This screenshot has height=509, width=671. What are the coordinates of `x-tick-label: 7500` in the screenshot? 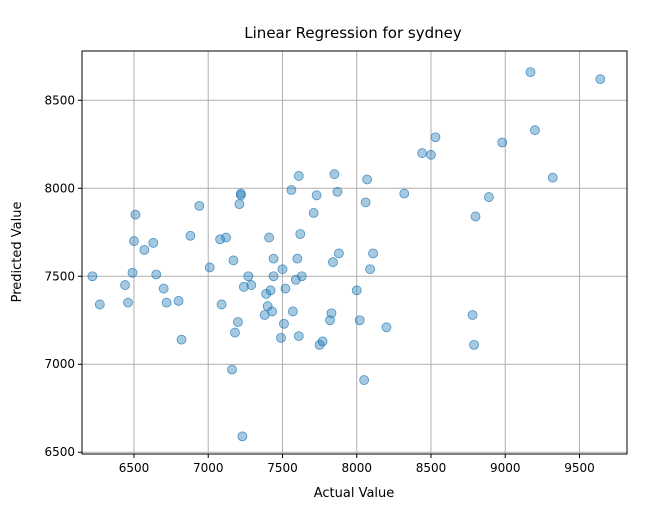 It's located at (282, 468).